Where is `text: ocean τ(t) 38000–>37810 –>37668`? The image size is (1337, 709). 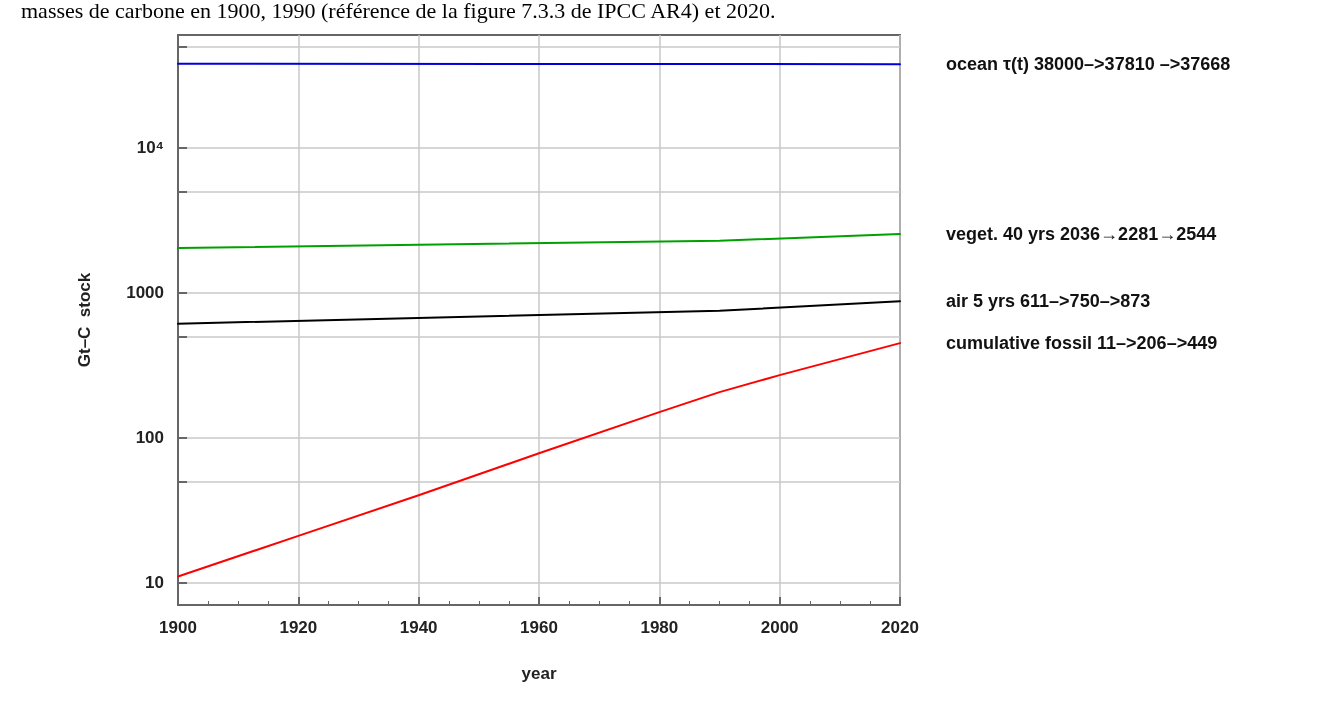 text: ocean τ(t) 38000–>37810 –>37668 is located at coordinates (1088, 64).